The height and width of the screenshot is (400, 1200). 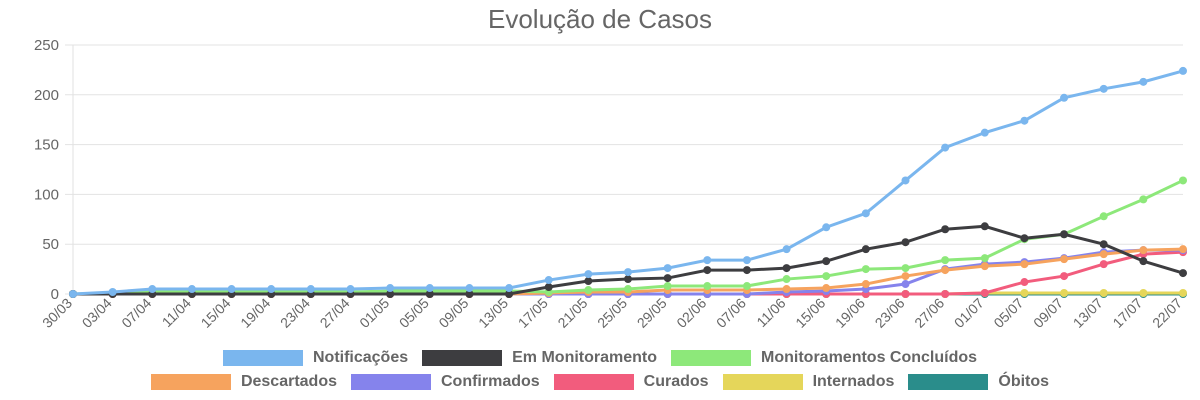 I want to click on legend-item: Óbitos, so click(x=978, y=382).